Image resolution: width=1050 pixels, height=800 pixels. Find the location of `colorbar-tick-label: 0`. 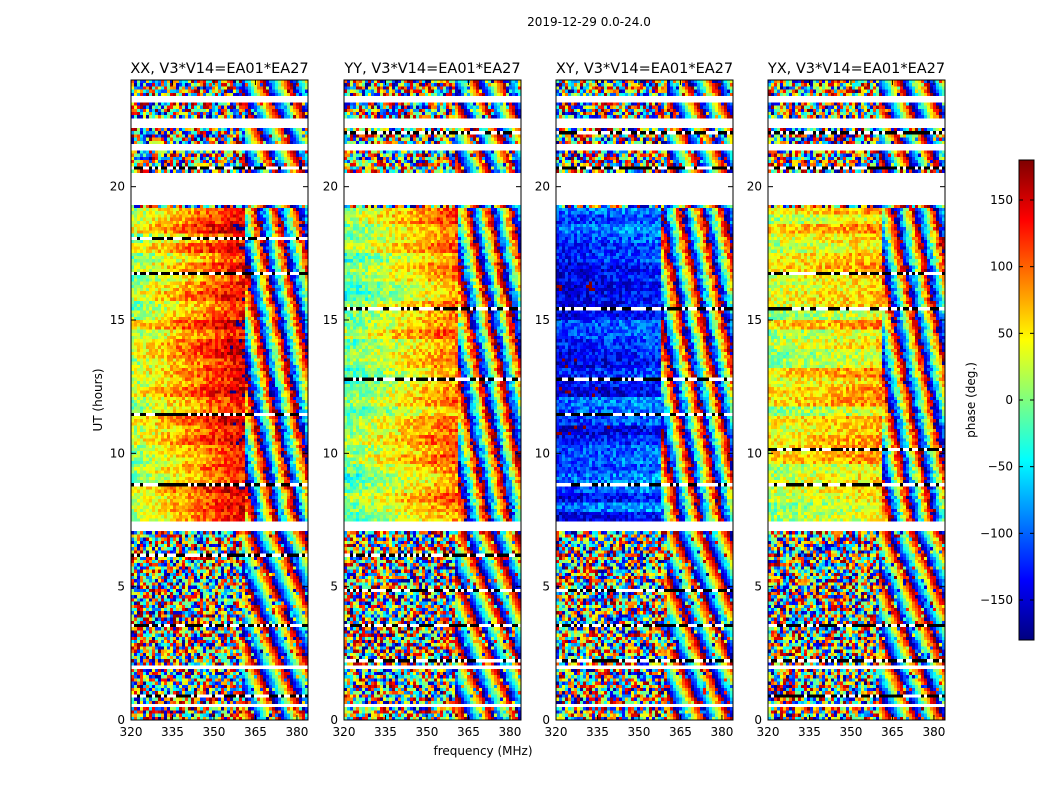

colorbar-tick-label: 0 is located at coordinates (1009, 400).